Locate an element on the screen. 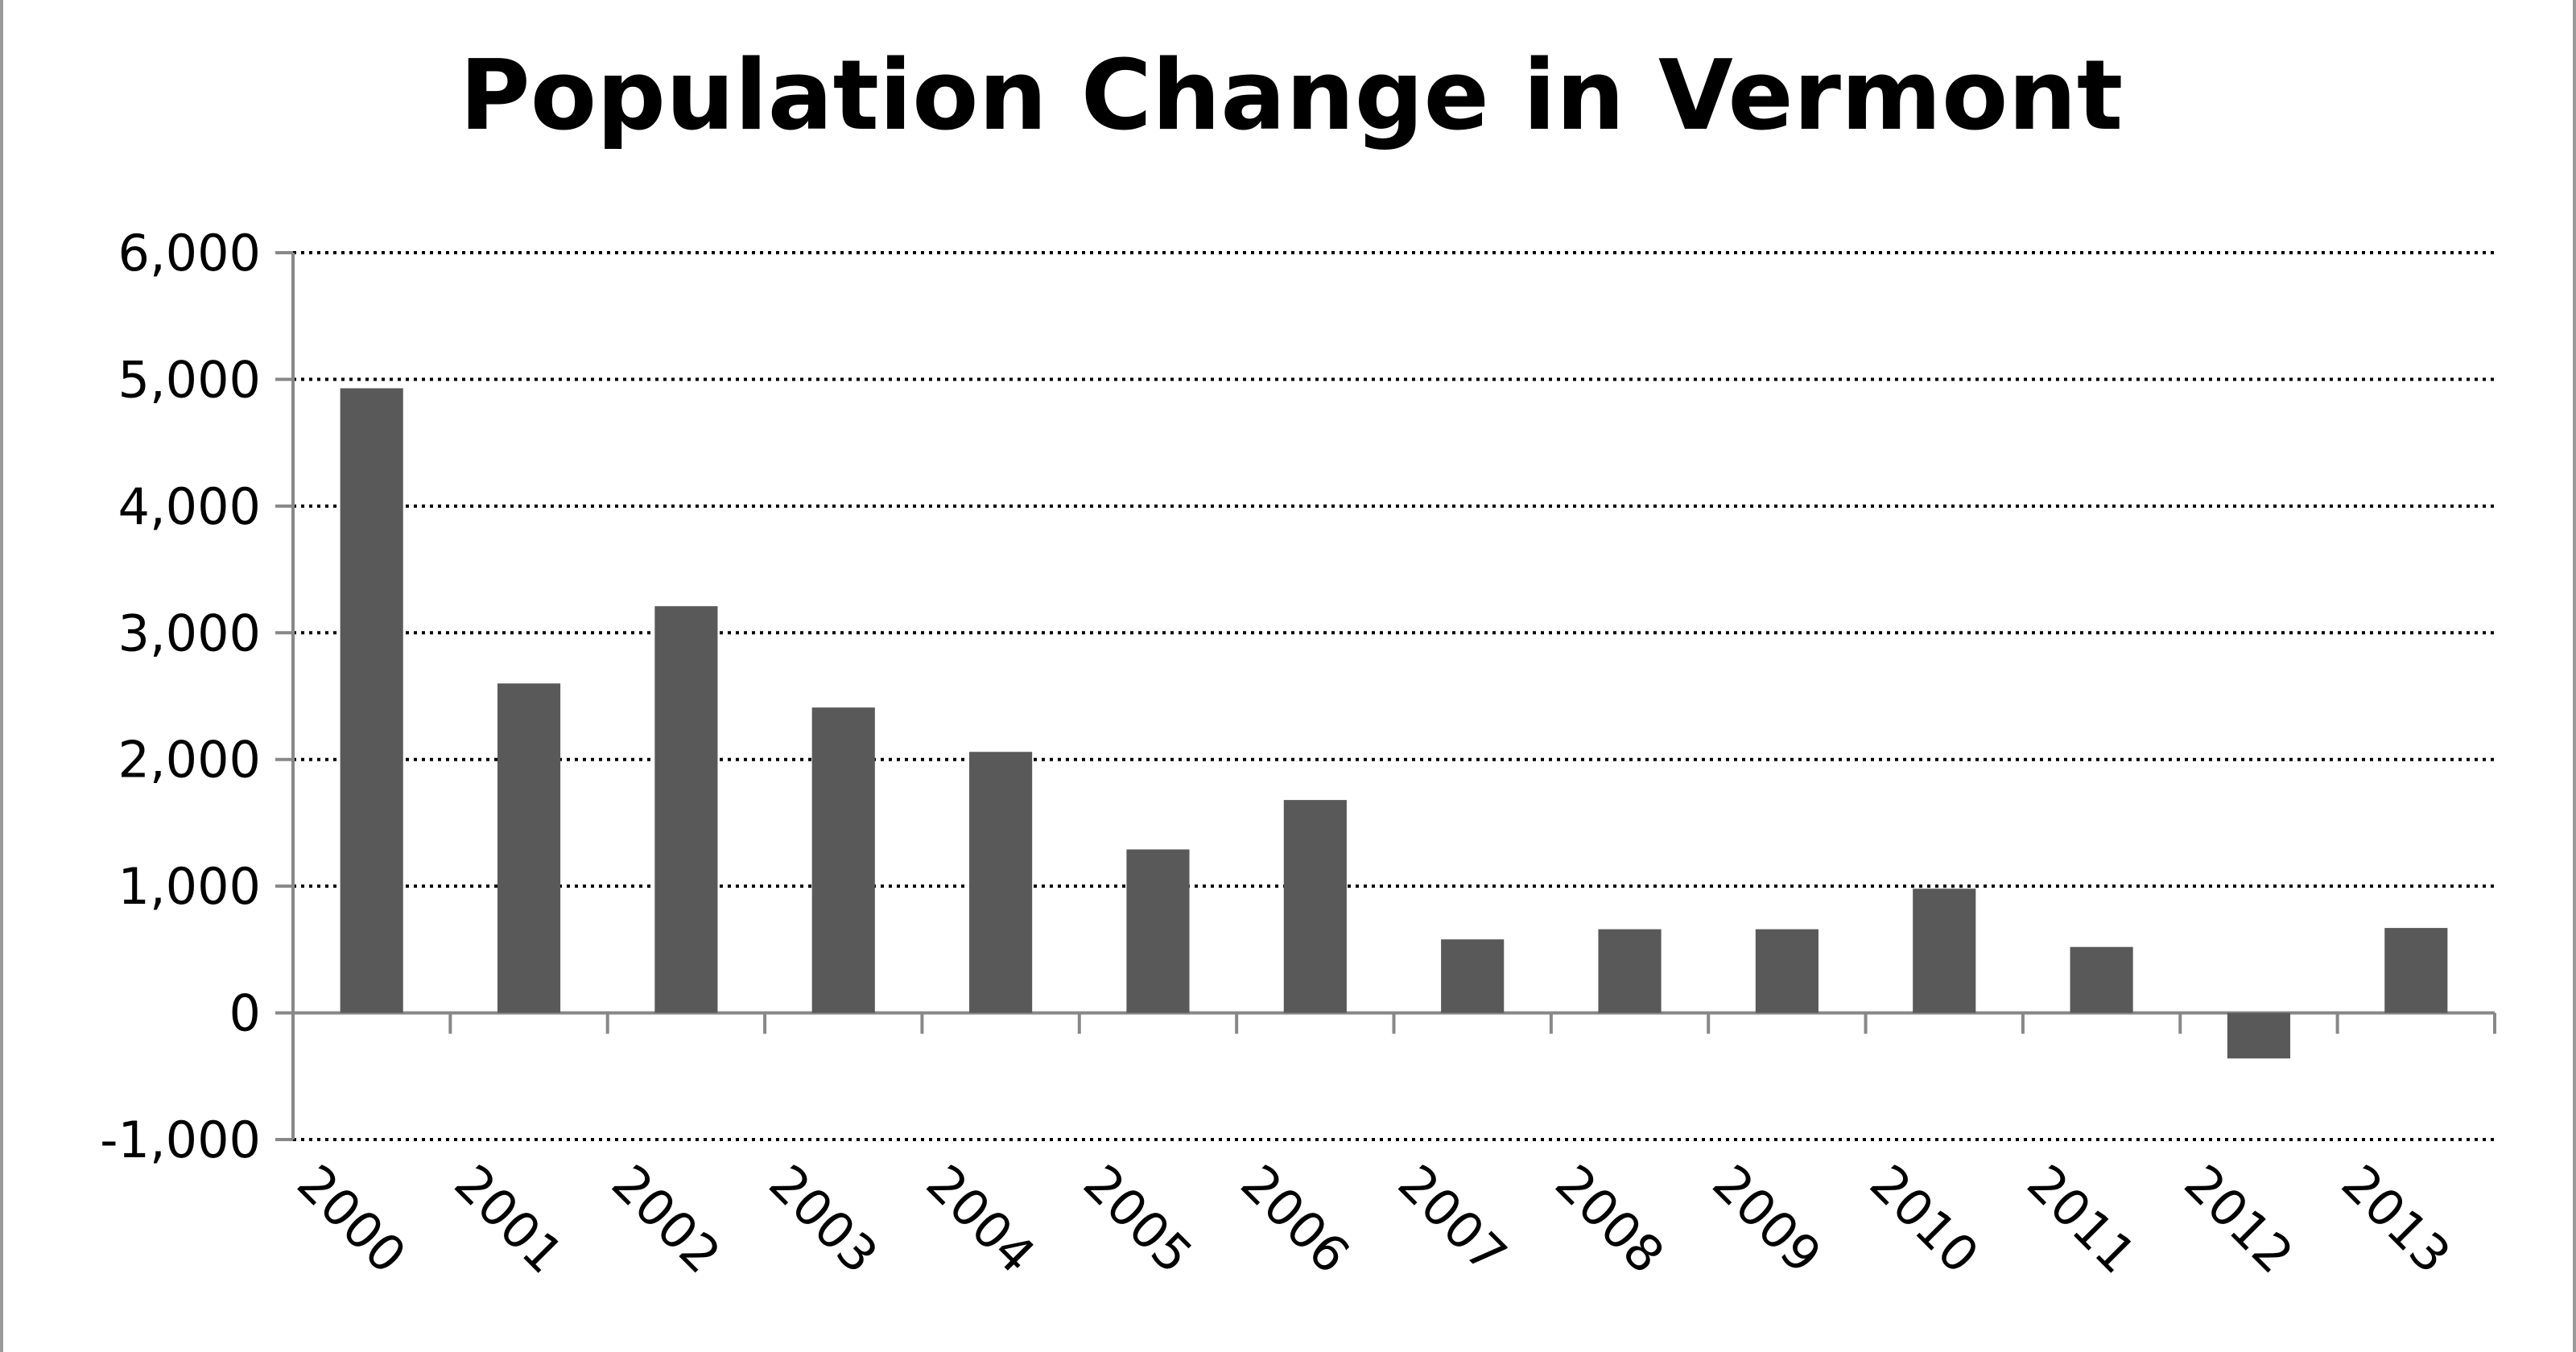  bar-2001 is located at coordinates (529, 848).